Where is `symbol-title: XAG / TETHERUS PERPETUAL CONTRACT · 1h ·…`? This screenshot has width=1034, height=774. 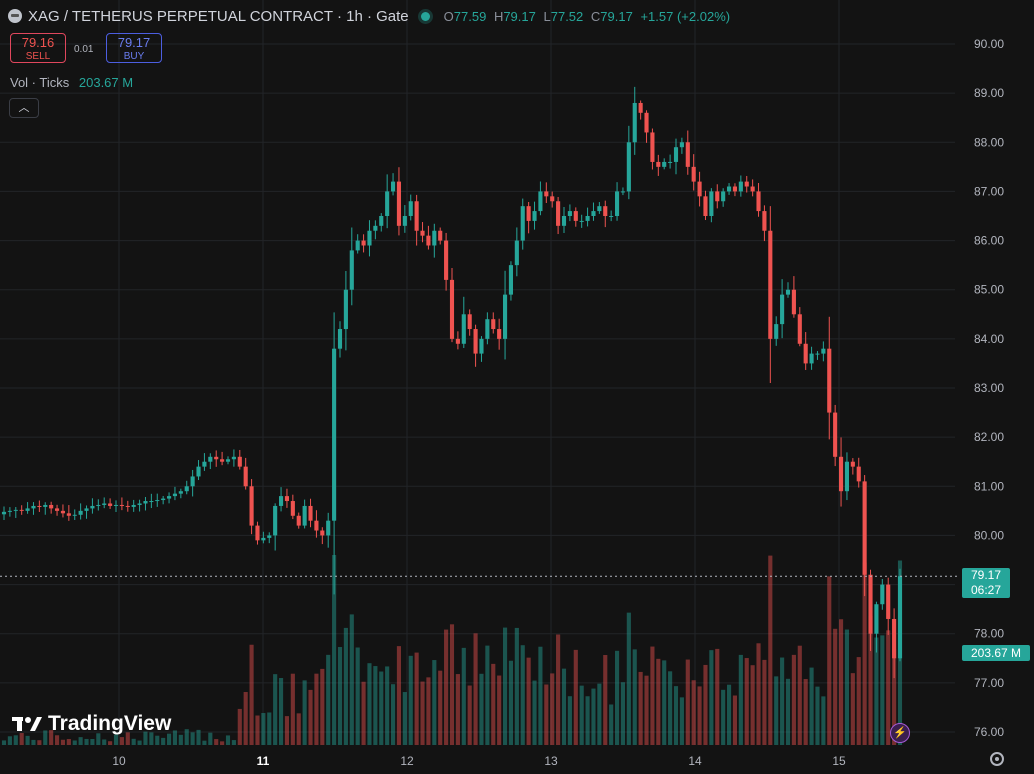 symbol-title: XAG / TETHERUS PERPETUAL CONTRACT · 1h ·… is located at coordinates (218, 16).